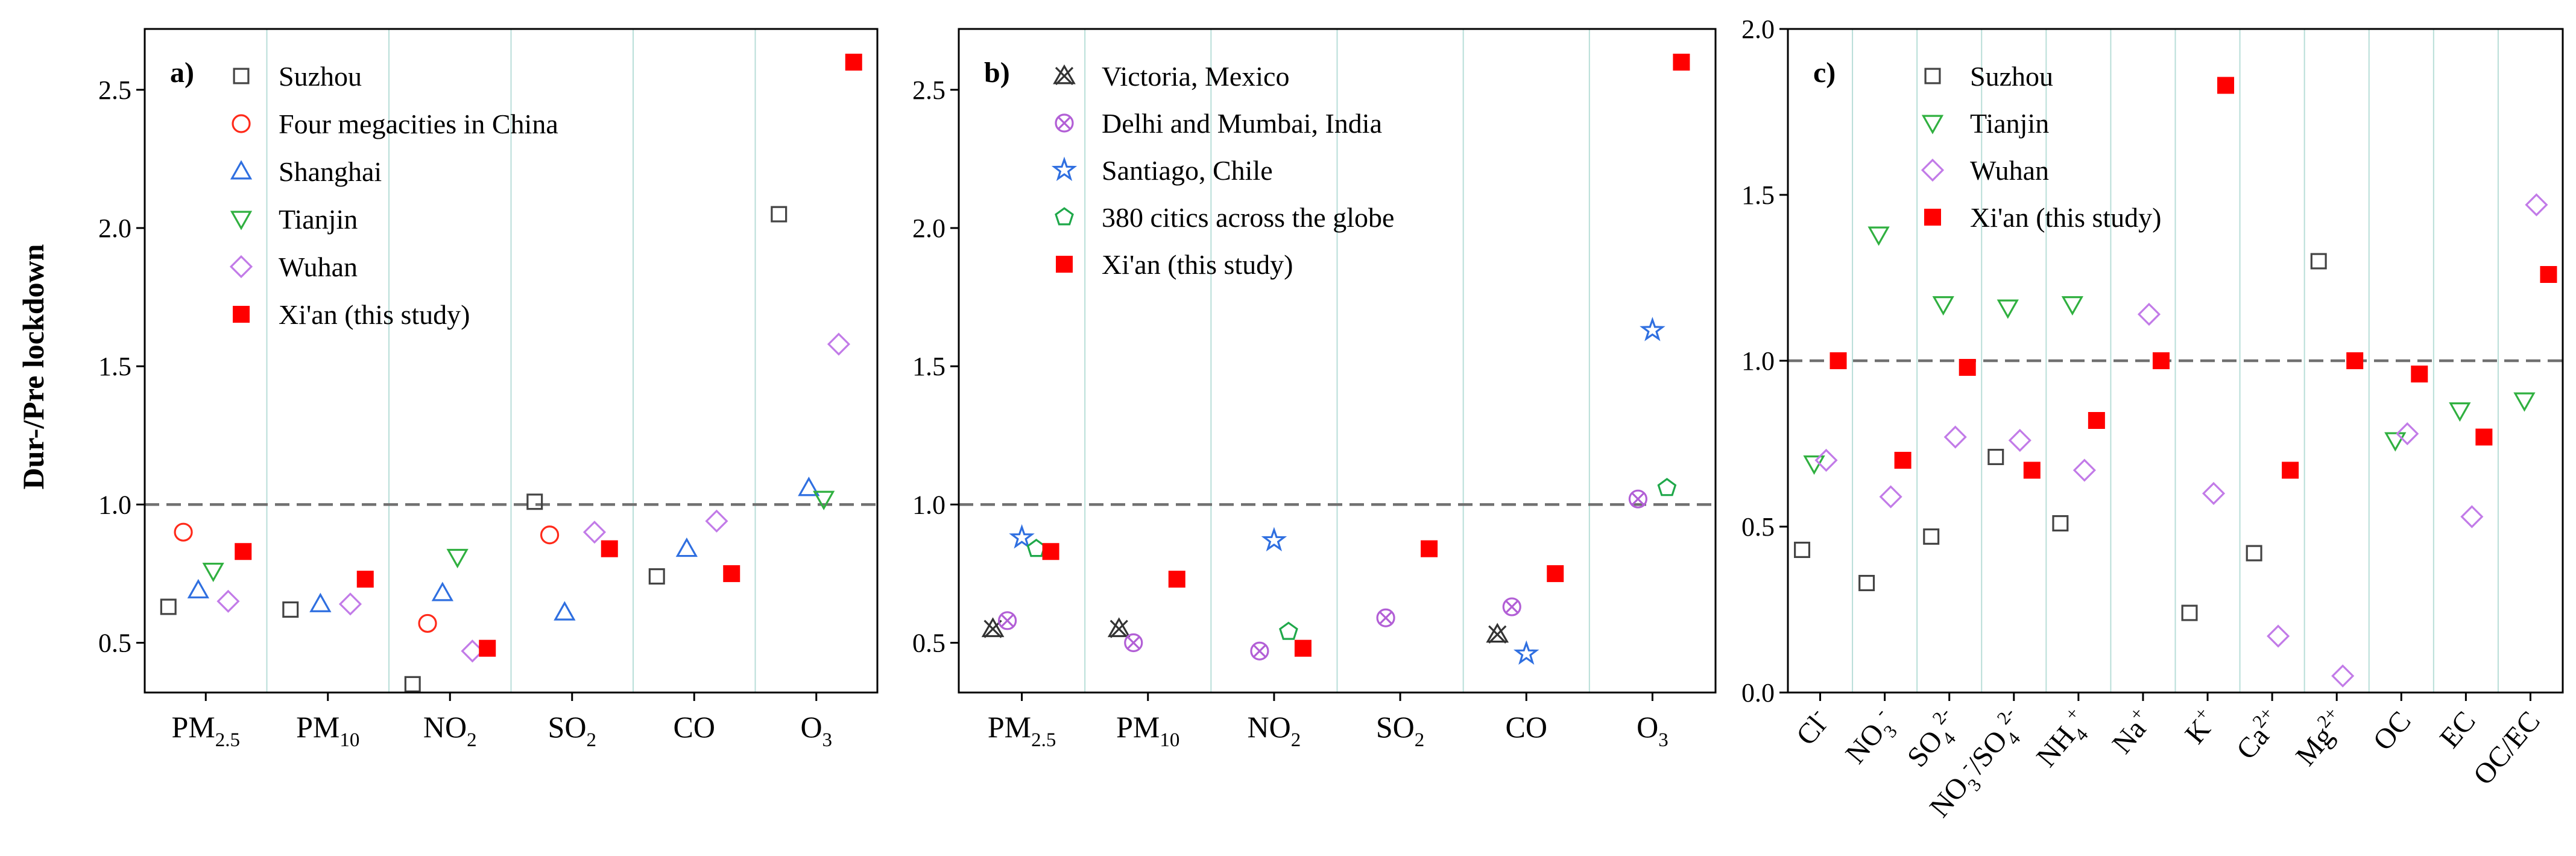 This screenshot has width=2576, height=856. Describe the element at coordinates (518, 536) in the screenshot. I see `panel-a-series-tianjin` at that location.